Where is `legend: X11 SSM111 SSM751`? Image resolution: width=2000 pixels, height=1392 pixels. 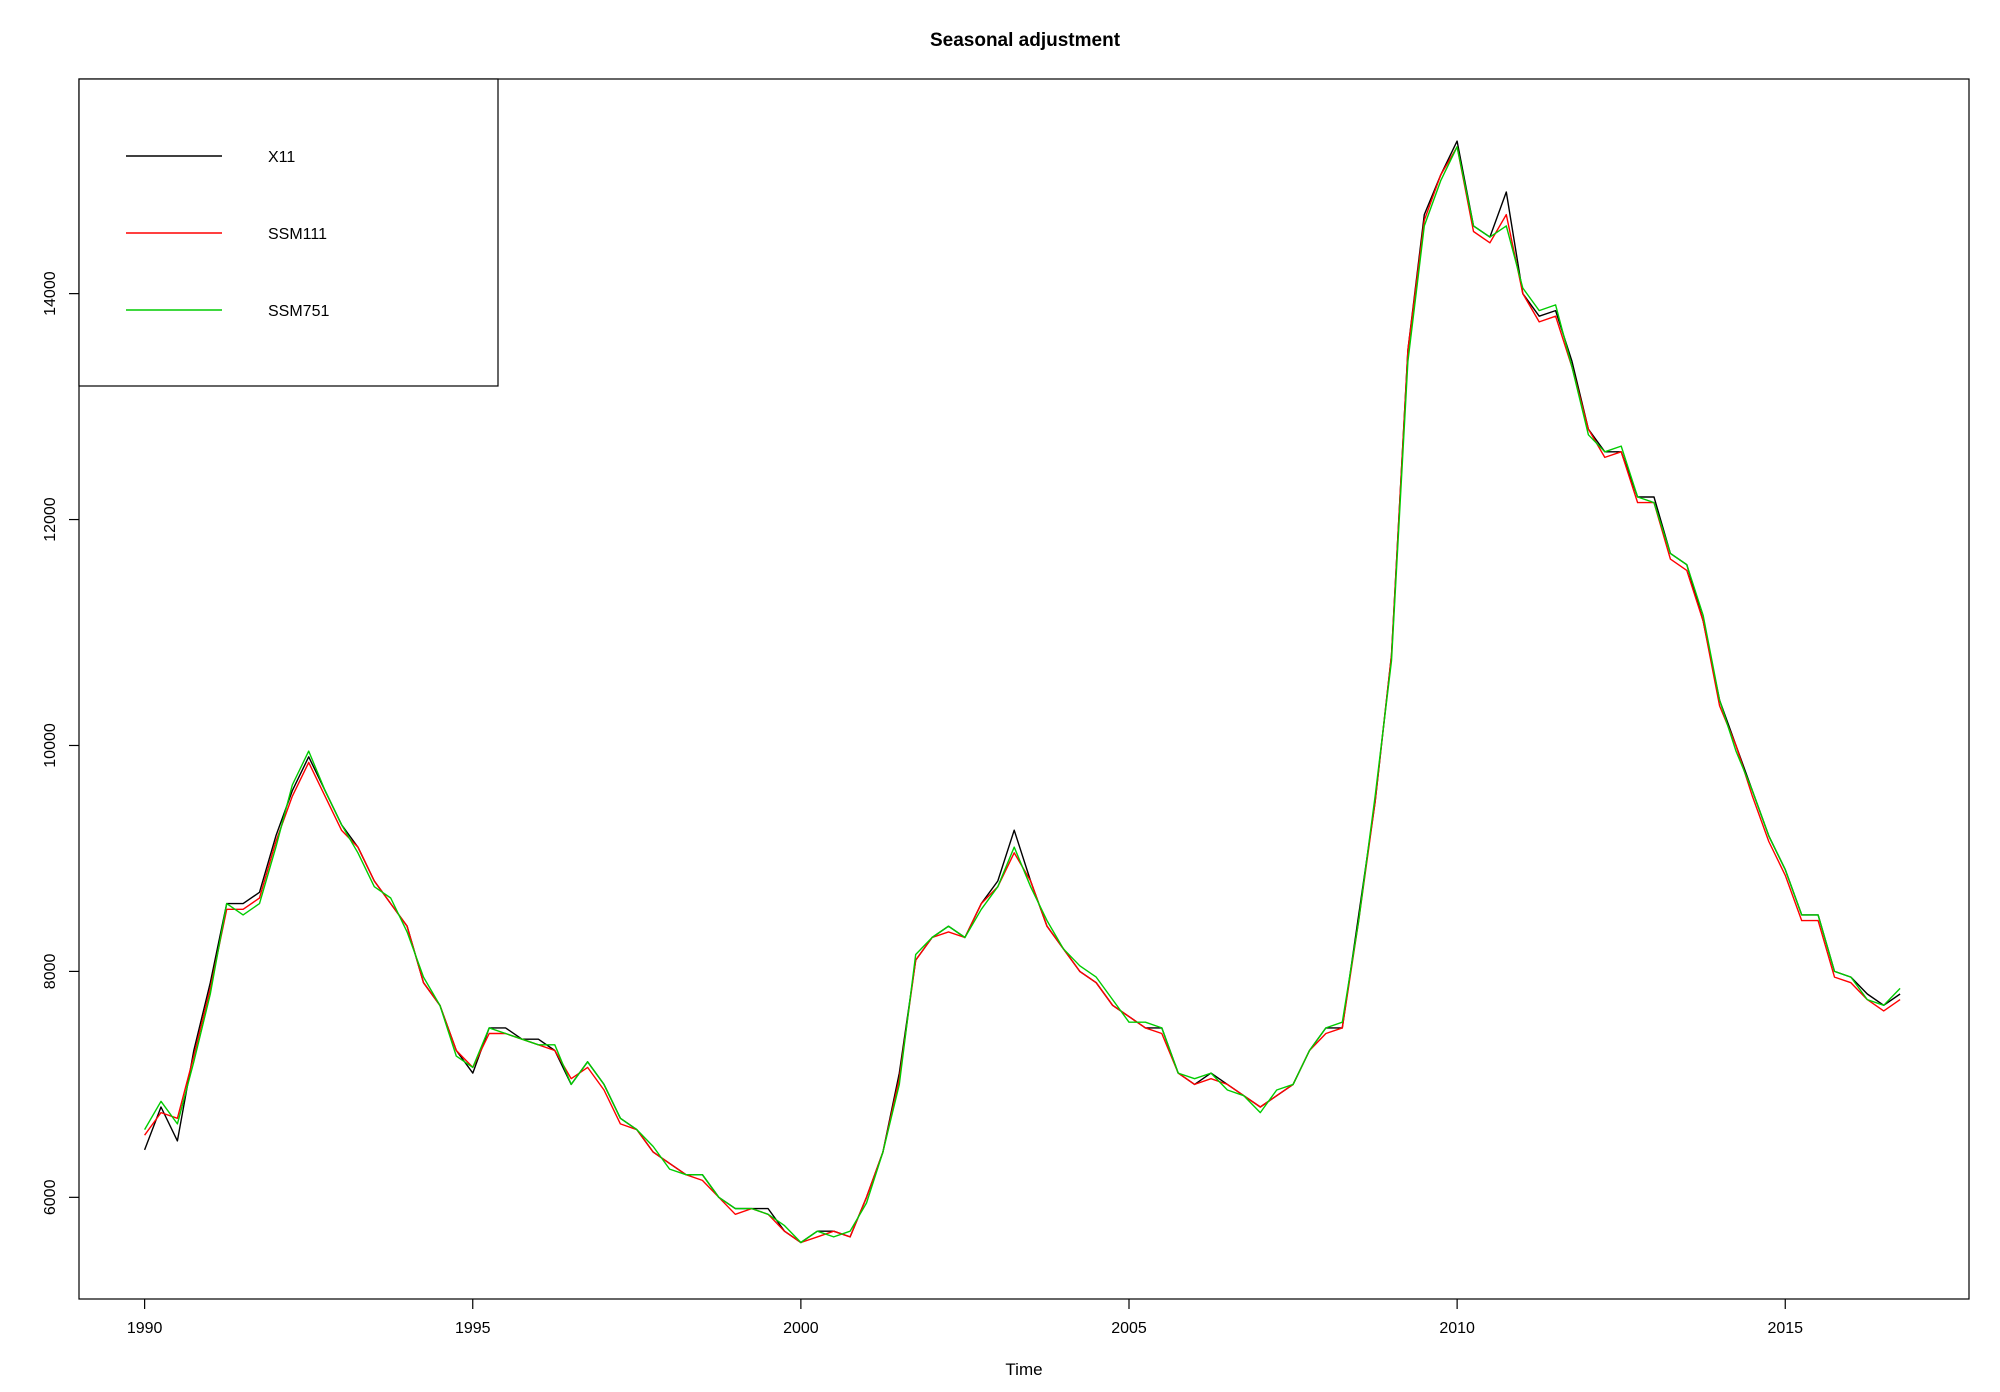 legend: X11 SSM111 SSM751 is located at coordinates (288, 232).